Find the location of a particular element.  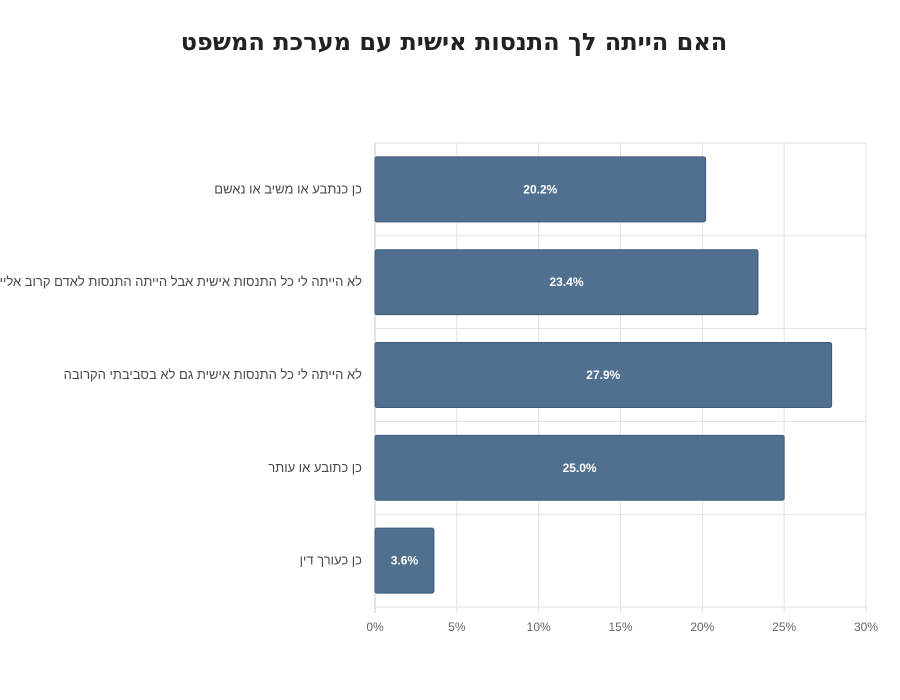

bar-value-label: 3.6% is located at coordinates (405, 561).